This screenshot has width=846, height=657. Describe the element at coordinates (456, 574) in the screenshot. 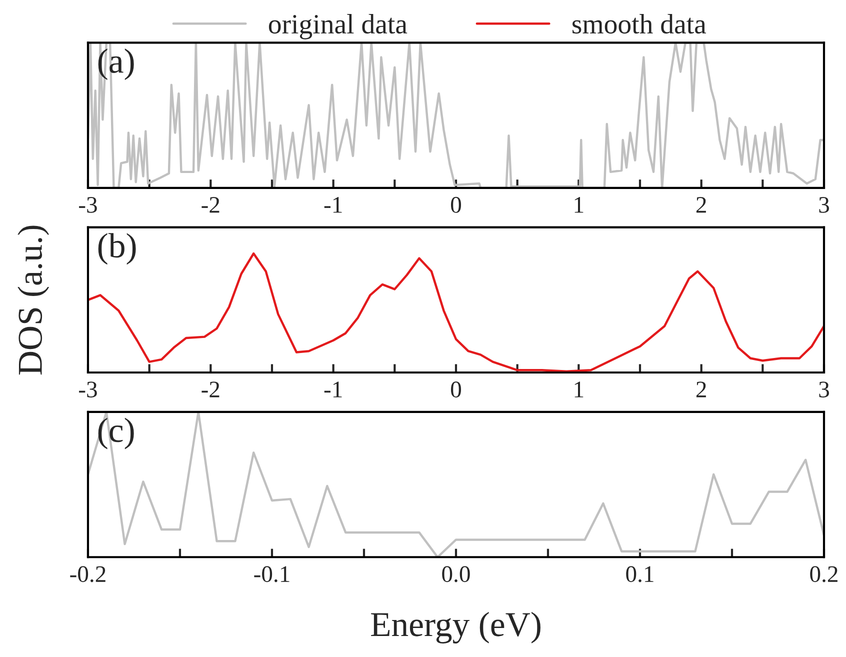

I see `x-tick-label: 0.0` at that location.